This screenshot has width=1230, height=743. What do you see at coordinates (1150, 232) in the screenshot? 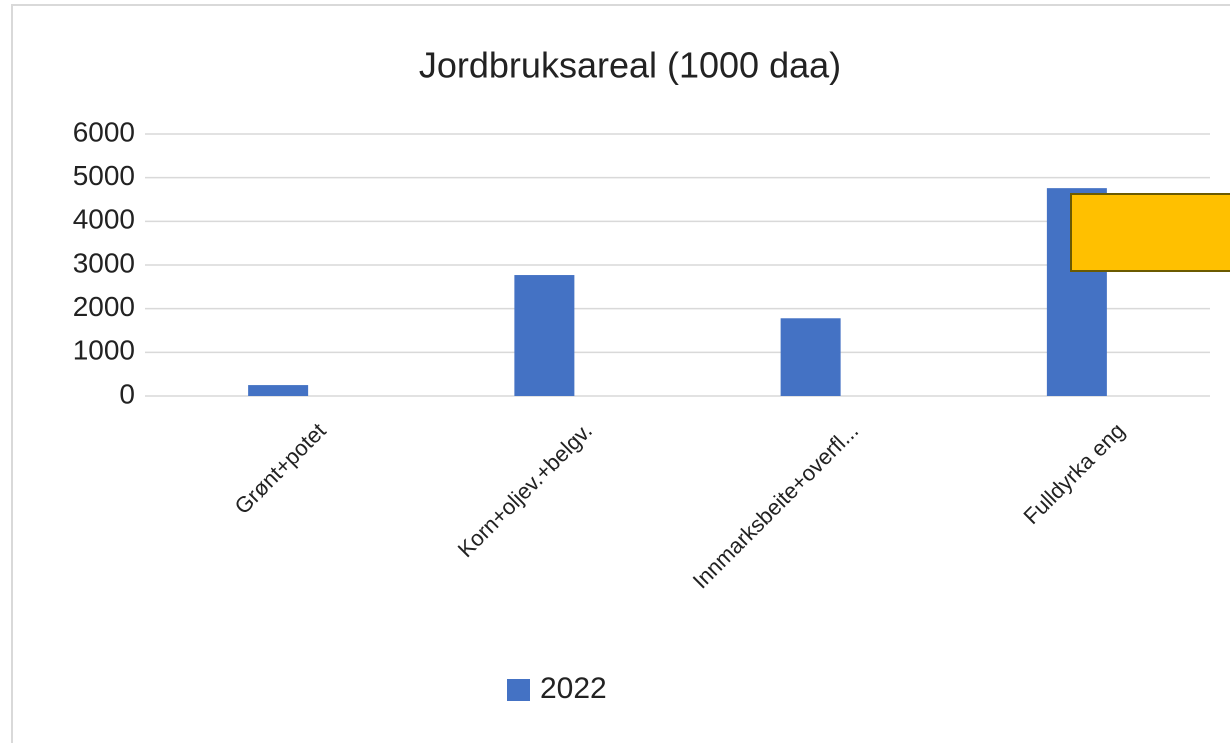
I see `overlay-box` at bounding box center [1150, 232].